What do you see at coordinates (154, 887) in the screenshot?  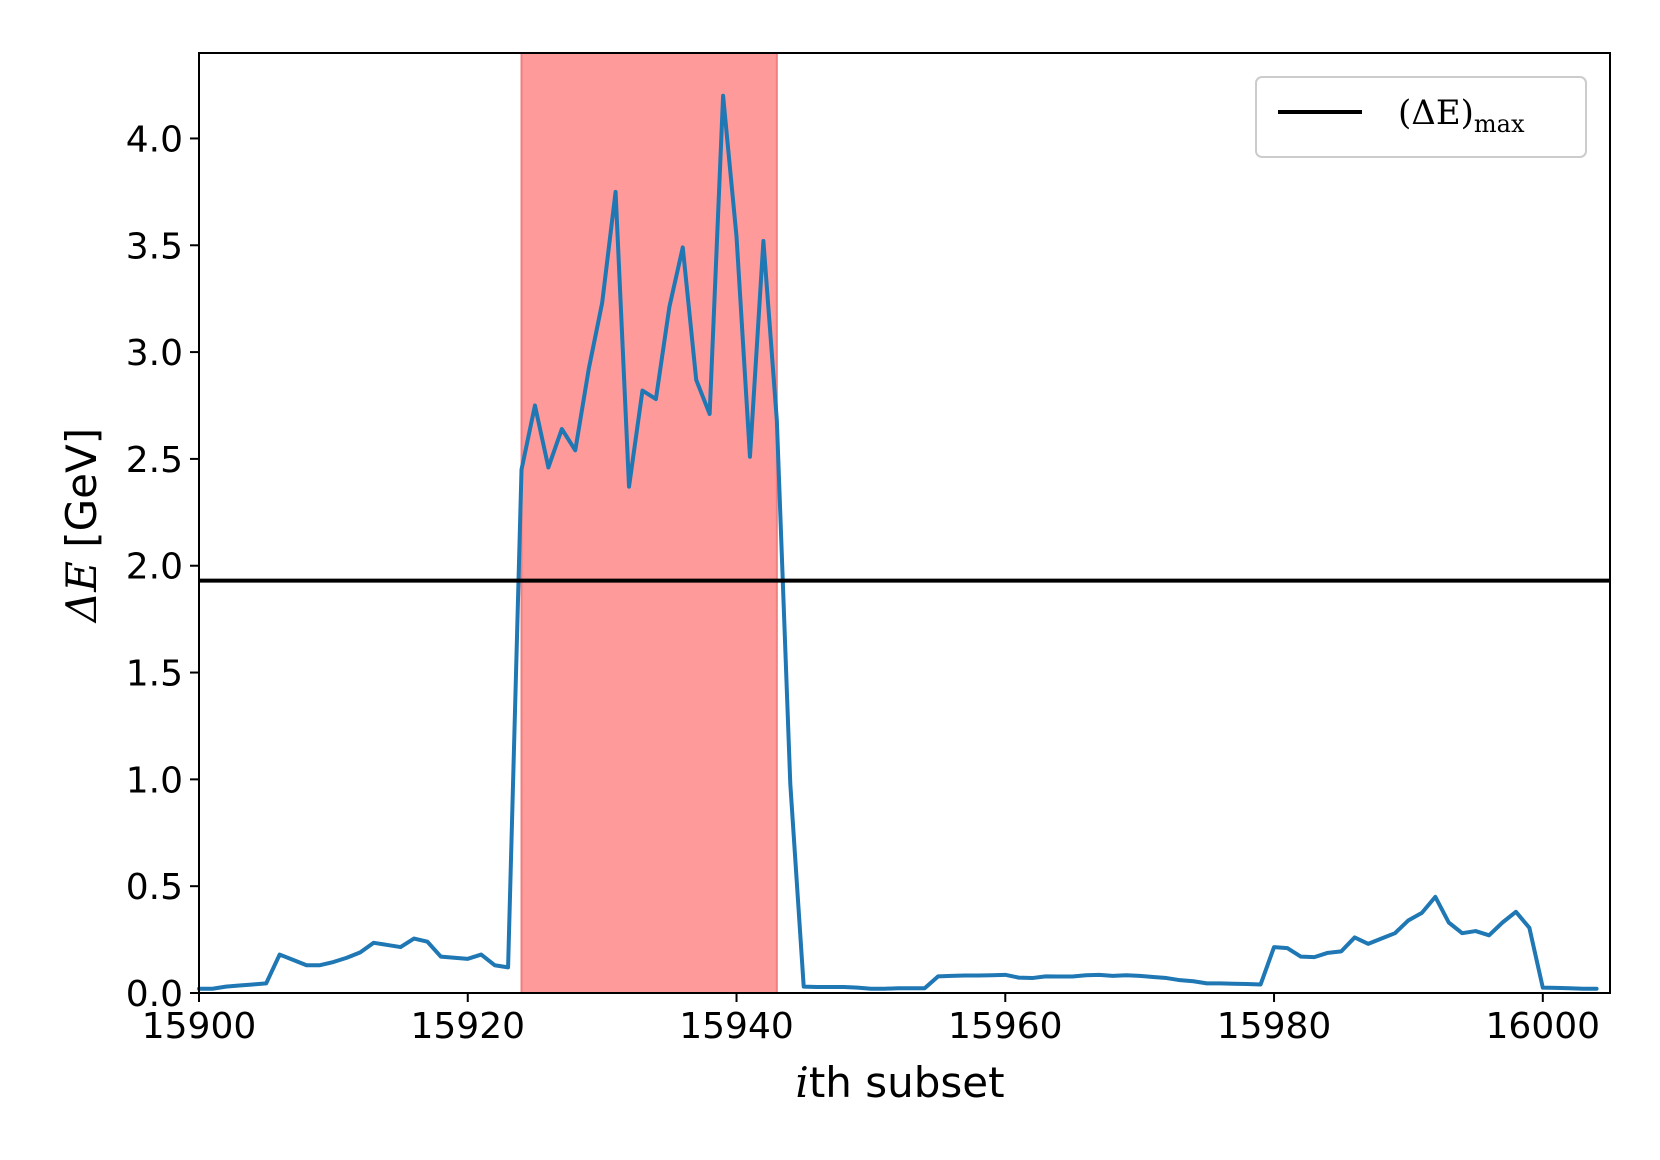 I see `y-tick-label: 0.5` at bounding box center [154, 887].